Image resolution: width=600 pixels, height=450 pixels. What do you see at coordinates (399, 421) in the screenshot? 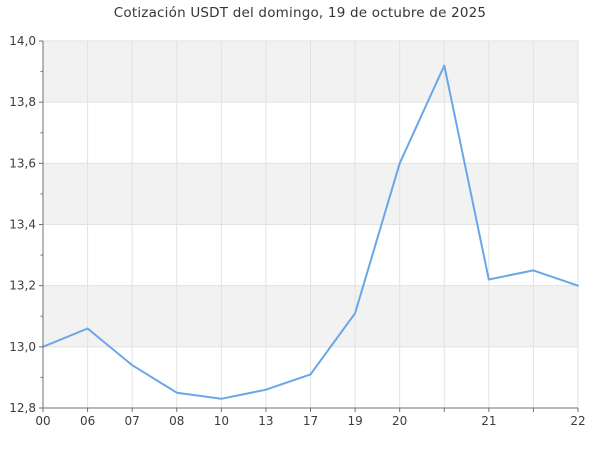
I see `x-tick-label: 20` at bounding box center [399, 421].